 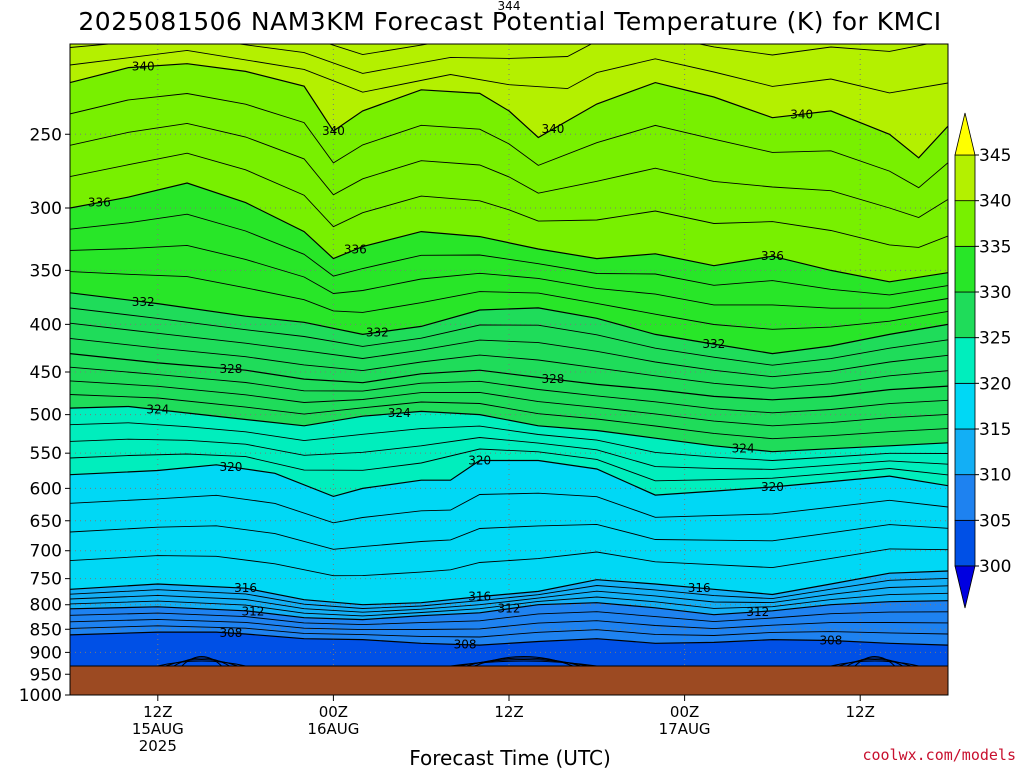 I want to click on credit-text: coolwx.com/models, so click(x=939, y=755).